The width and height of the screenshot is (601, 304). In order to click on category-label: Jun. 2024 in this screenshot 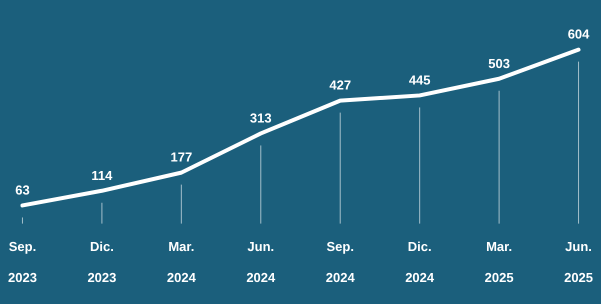, I will do `click(261, 261)`.